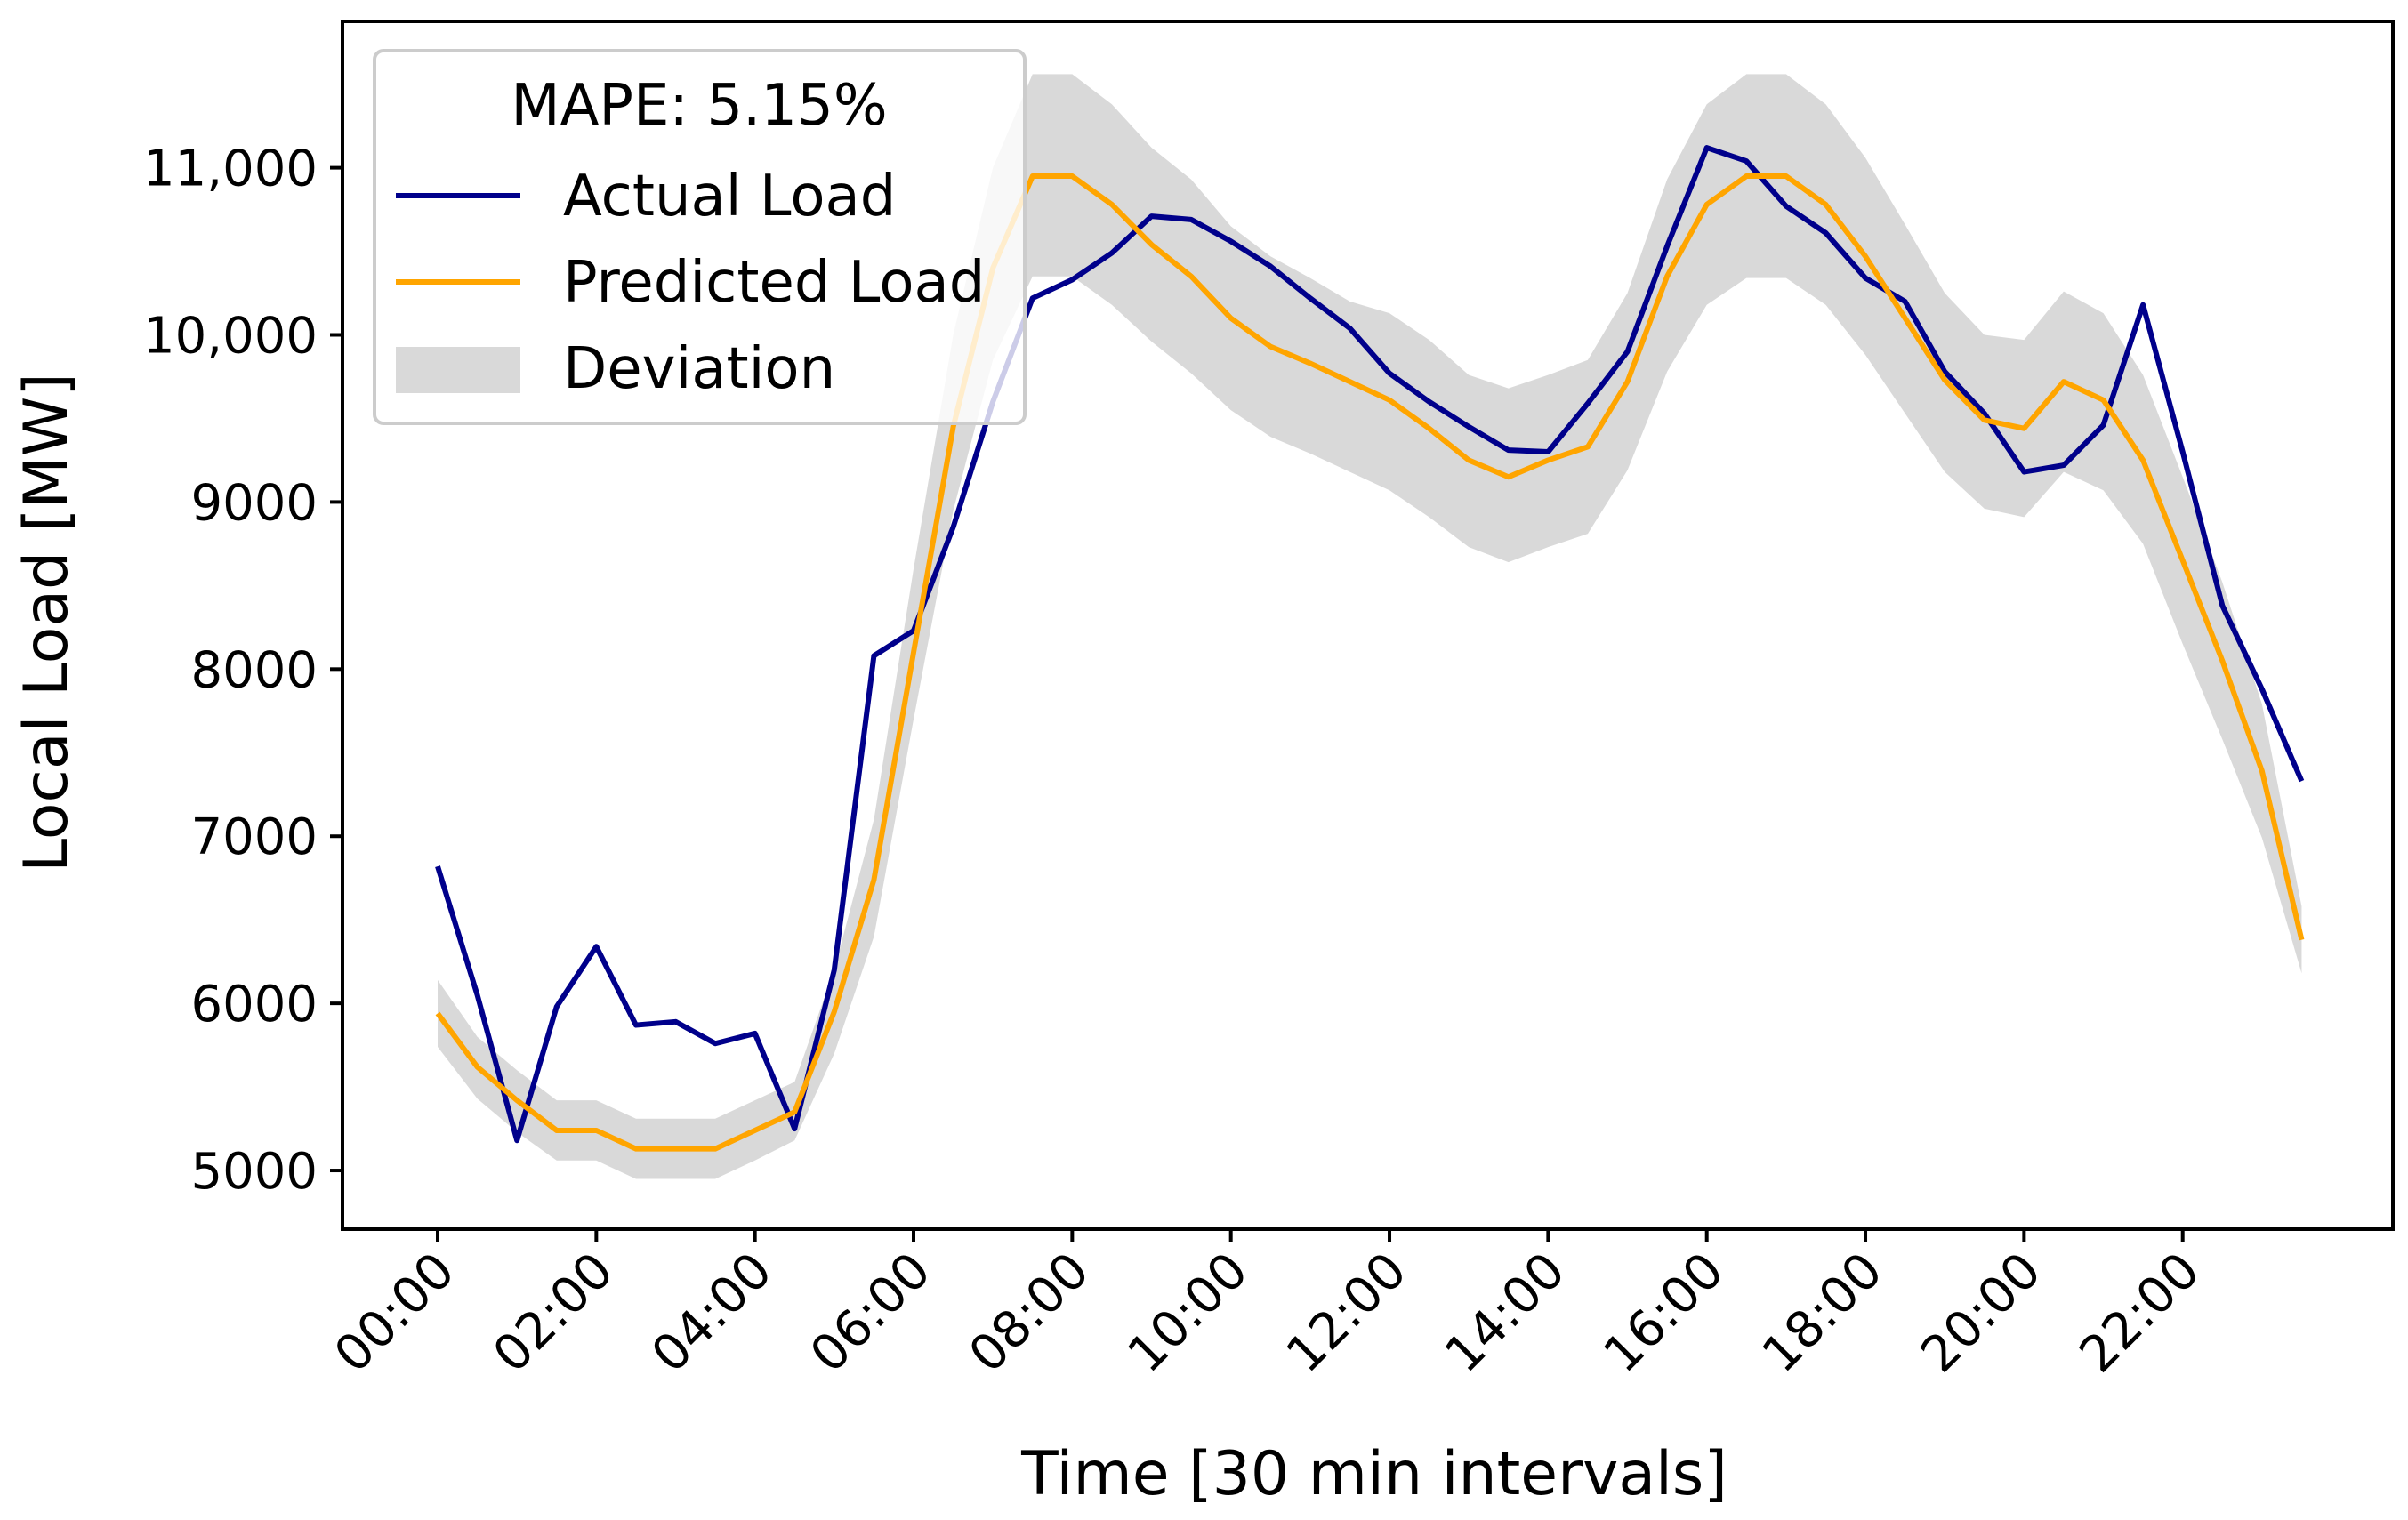 Image resolution: width=2408 pixels, height=1520 pixels. I want to click on y-tick-label: 6000, so click(254, 1004).